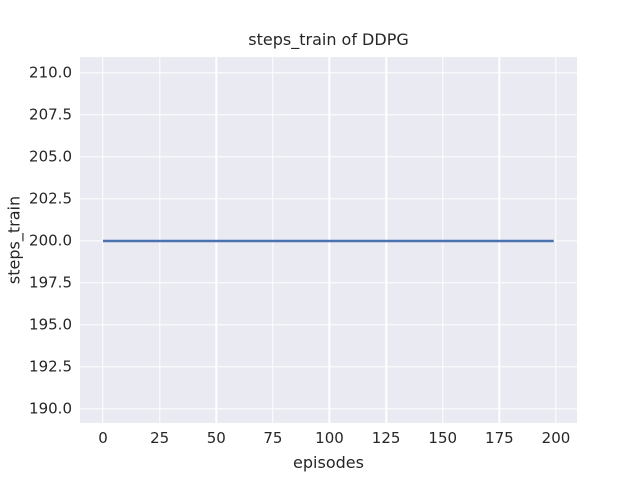  I want to click on y-tick-label: 195.0, so click(50, 324).